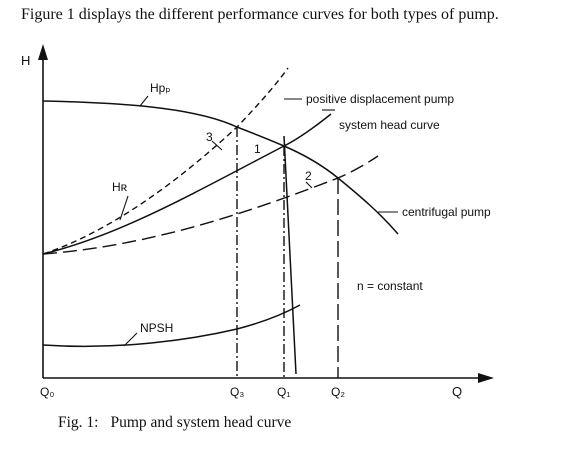 This screenshot has width=588, height=454. Describe the element at coordinates (210, 205) in the screenshot. I see `system-curve-2-dashed` at that location.